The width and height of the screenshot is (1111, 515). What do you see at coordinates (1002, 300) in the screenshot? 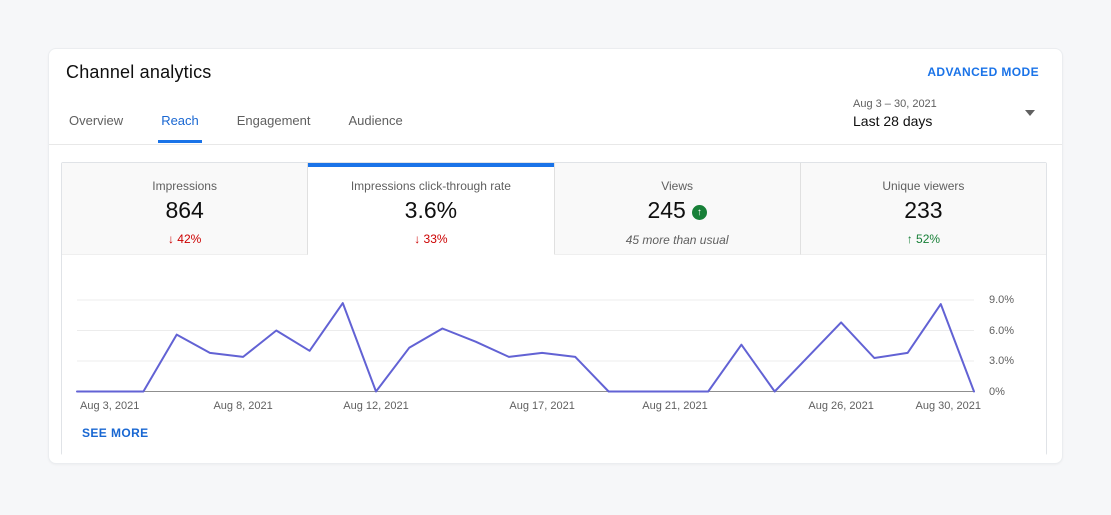
I see `y-axis-tick-label: 9.0%` at bounding box center [1002, 300].